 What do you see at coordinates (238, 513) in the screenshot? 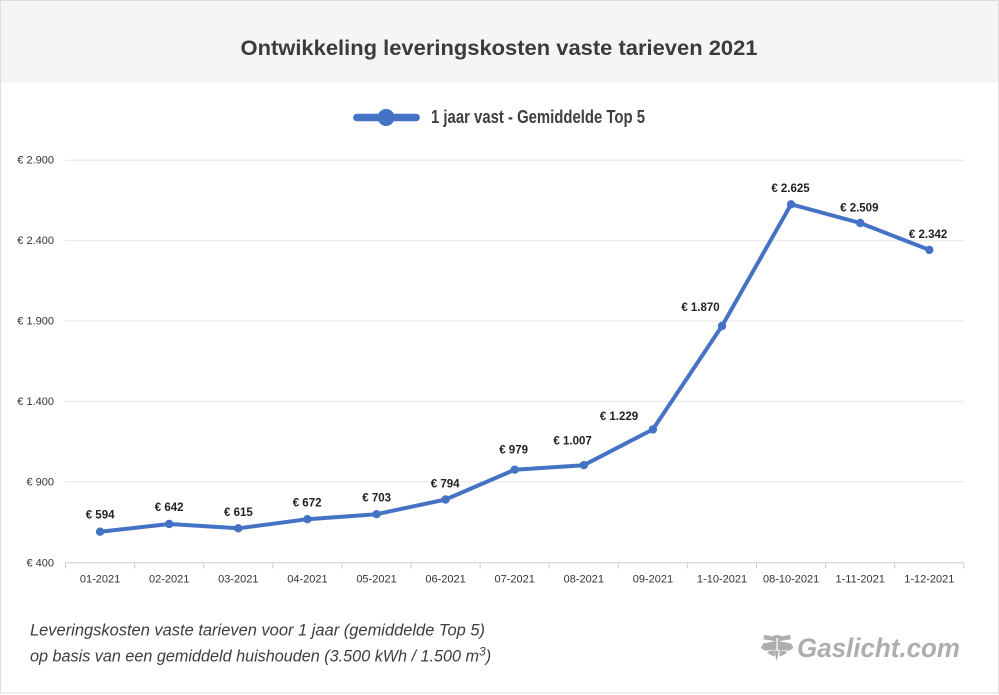
I see `svg-text: € 615` at bounding box center [238, 513].